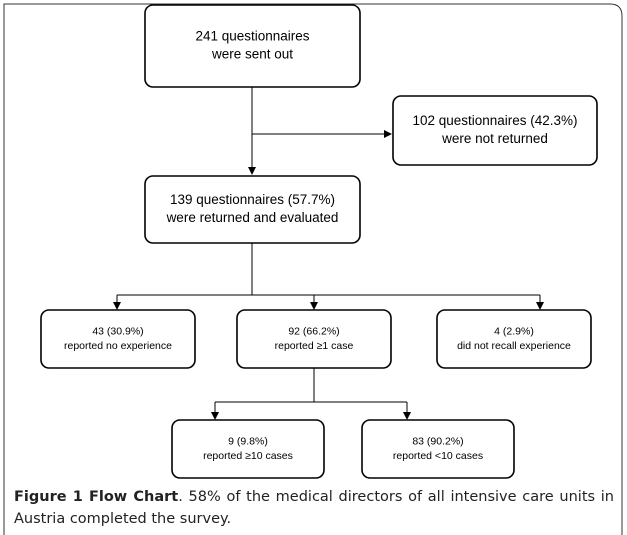  What do you see at coordinates (117, 332) in the screenshot?
I see `node-label: 43 (30.9%)` at bounding box center [117, 332].